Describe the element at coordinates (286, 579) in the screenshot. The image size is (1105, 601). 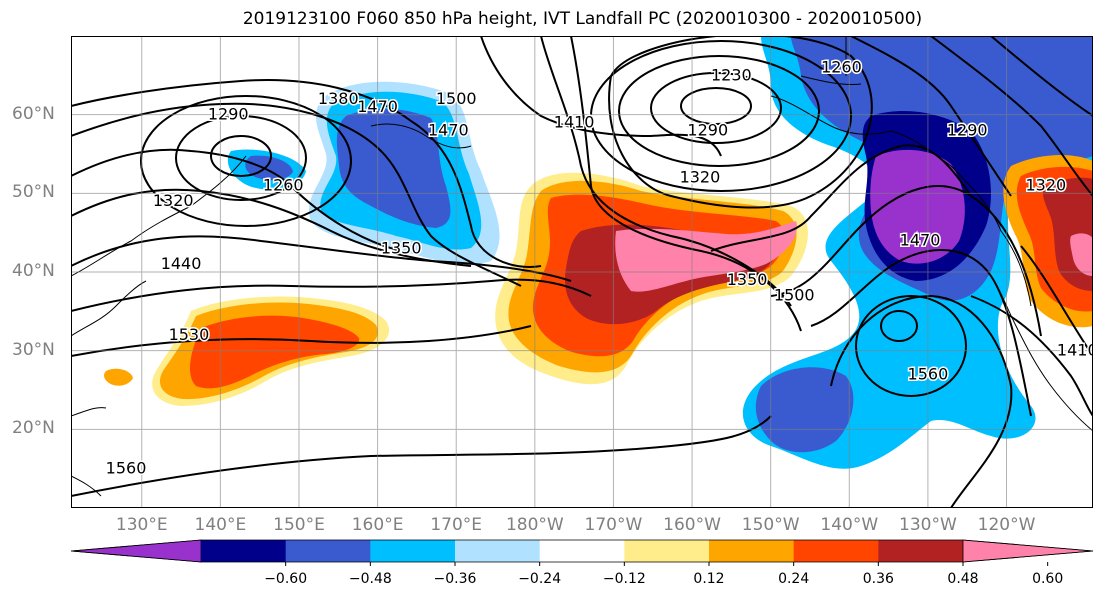
I see `colorbar-tick-label: −0.60` at that location.